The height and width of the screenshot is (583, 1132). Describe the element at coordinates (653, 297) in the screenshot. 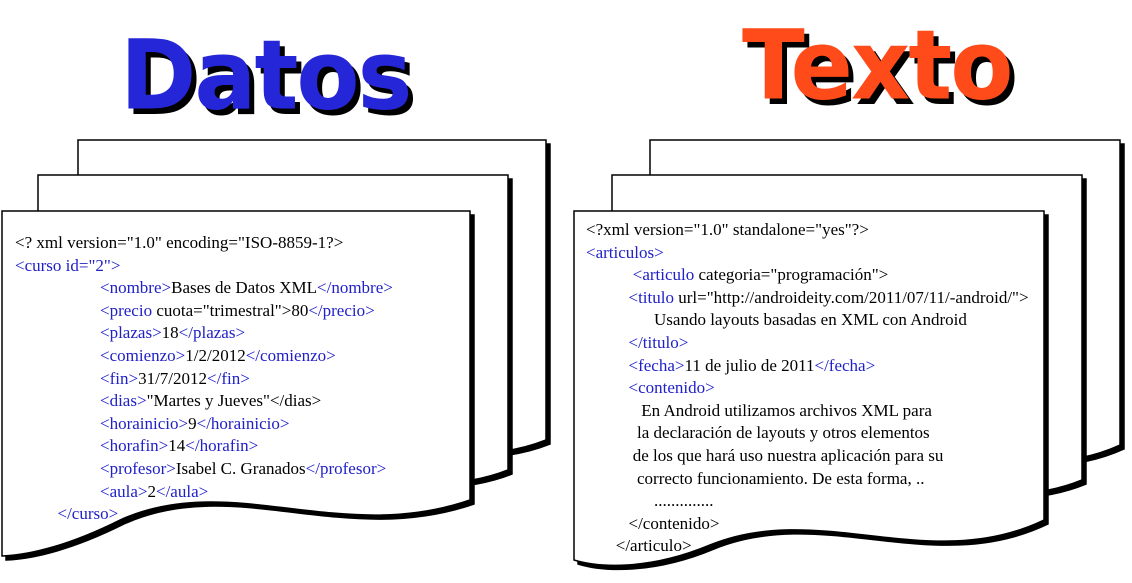

I see `xml-tag: <titulo` at that location.